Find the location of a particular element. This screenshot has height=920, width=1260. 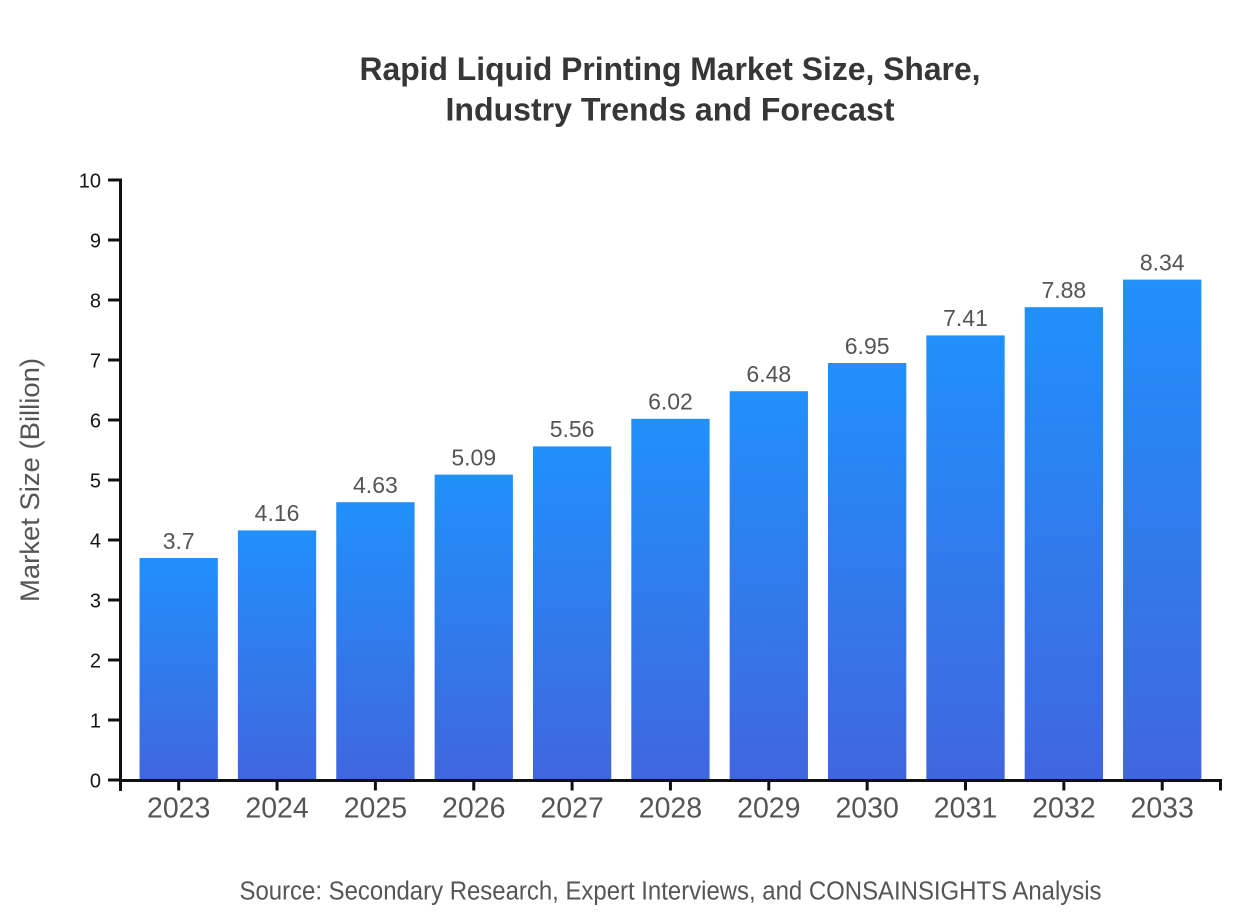

svg-text: 4.63 is located at coordinates (375, 485).